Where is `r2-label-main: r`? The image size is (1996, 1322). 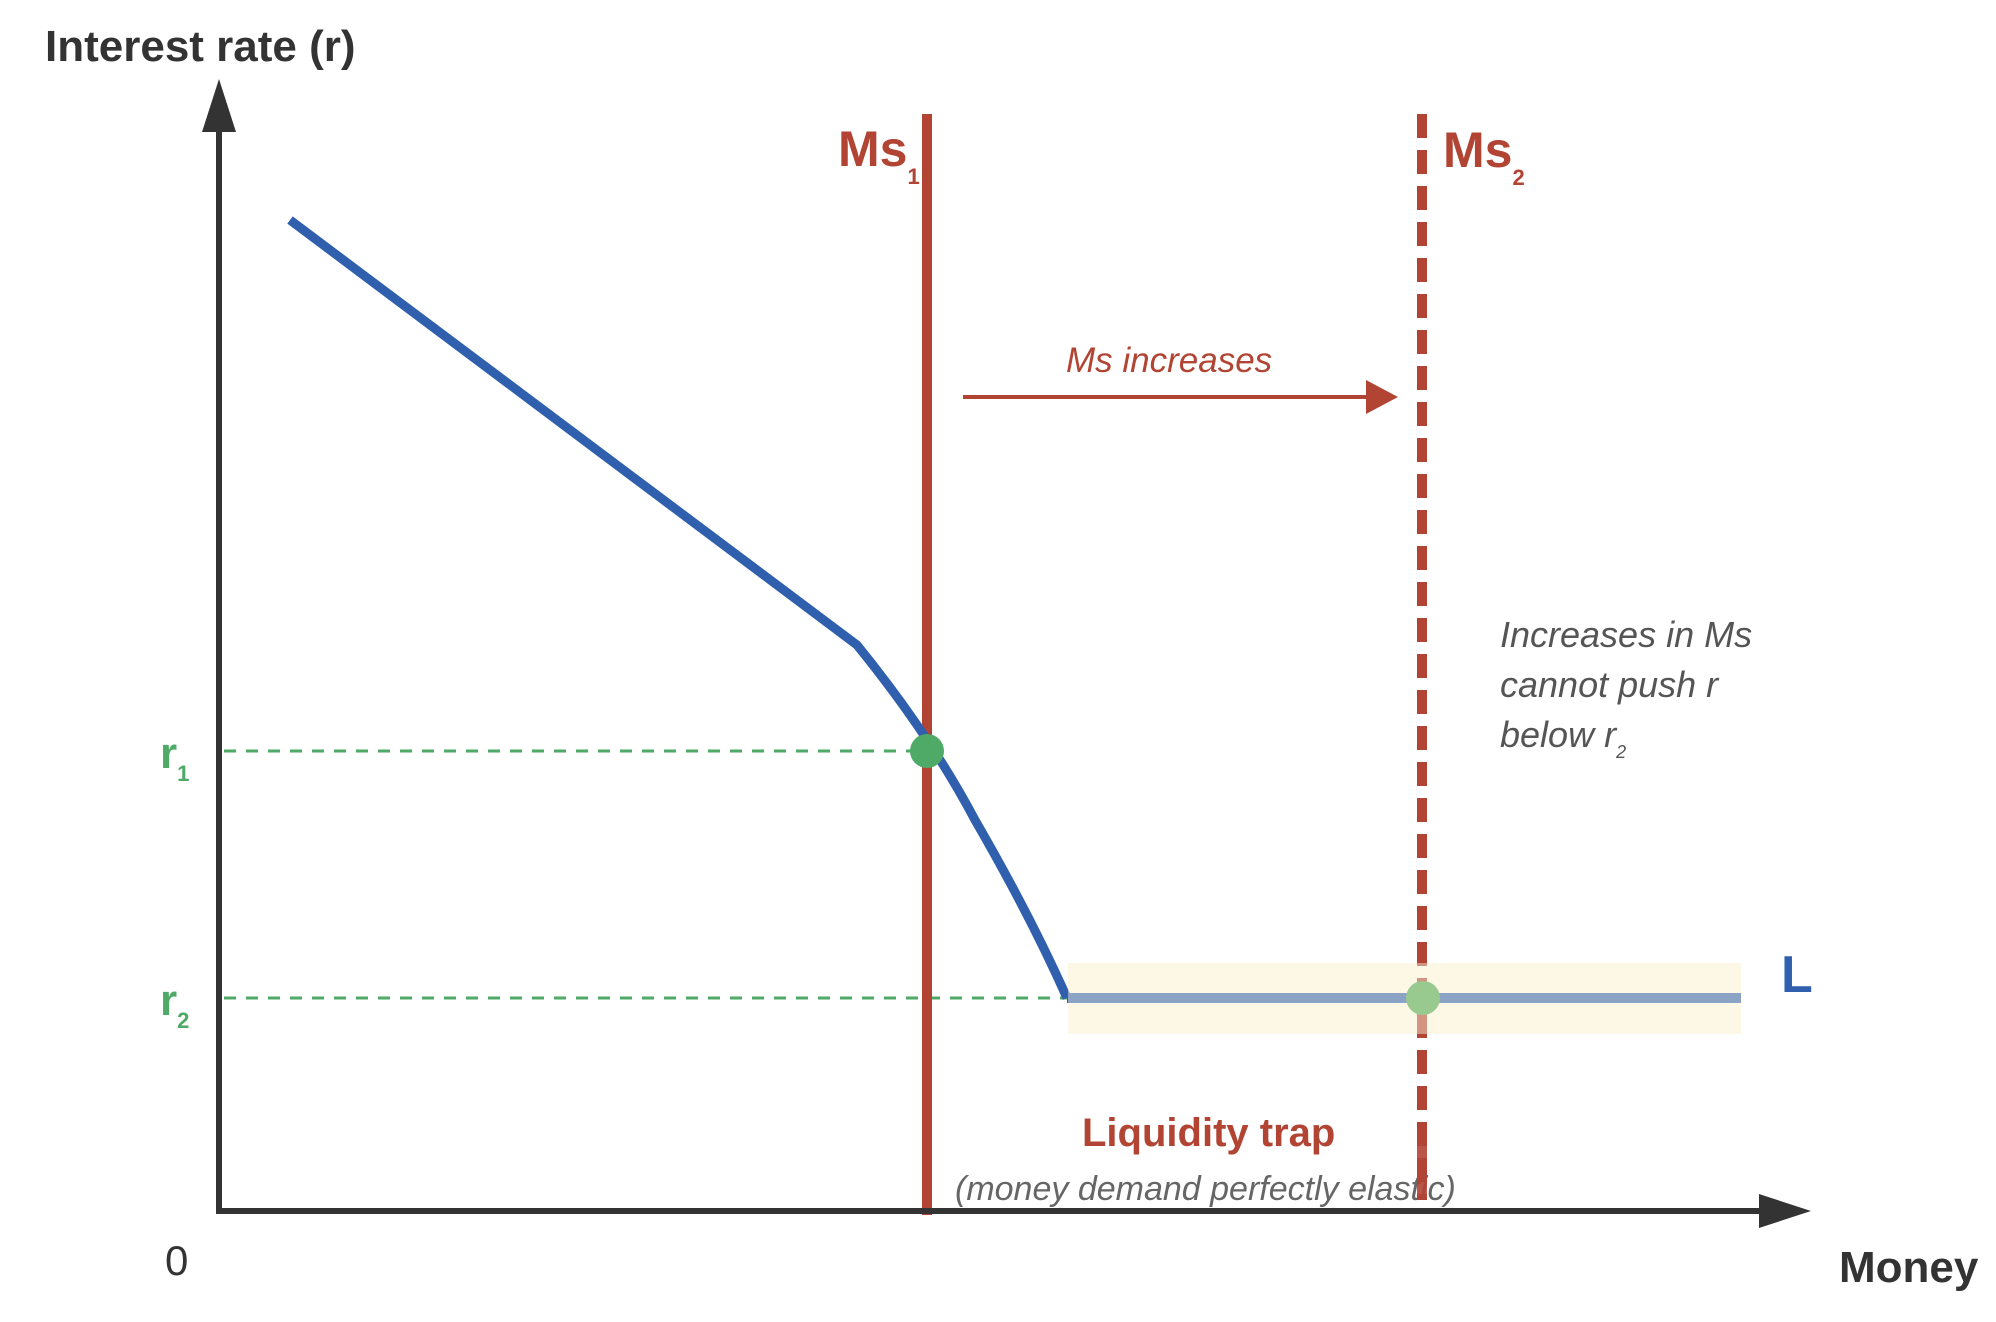
r2-label-main: r is located at coordinates (168, 1000).